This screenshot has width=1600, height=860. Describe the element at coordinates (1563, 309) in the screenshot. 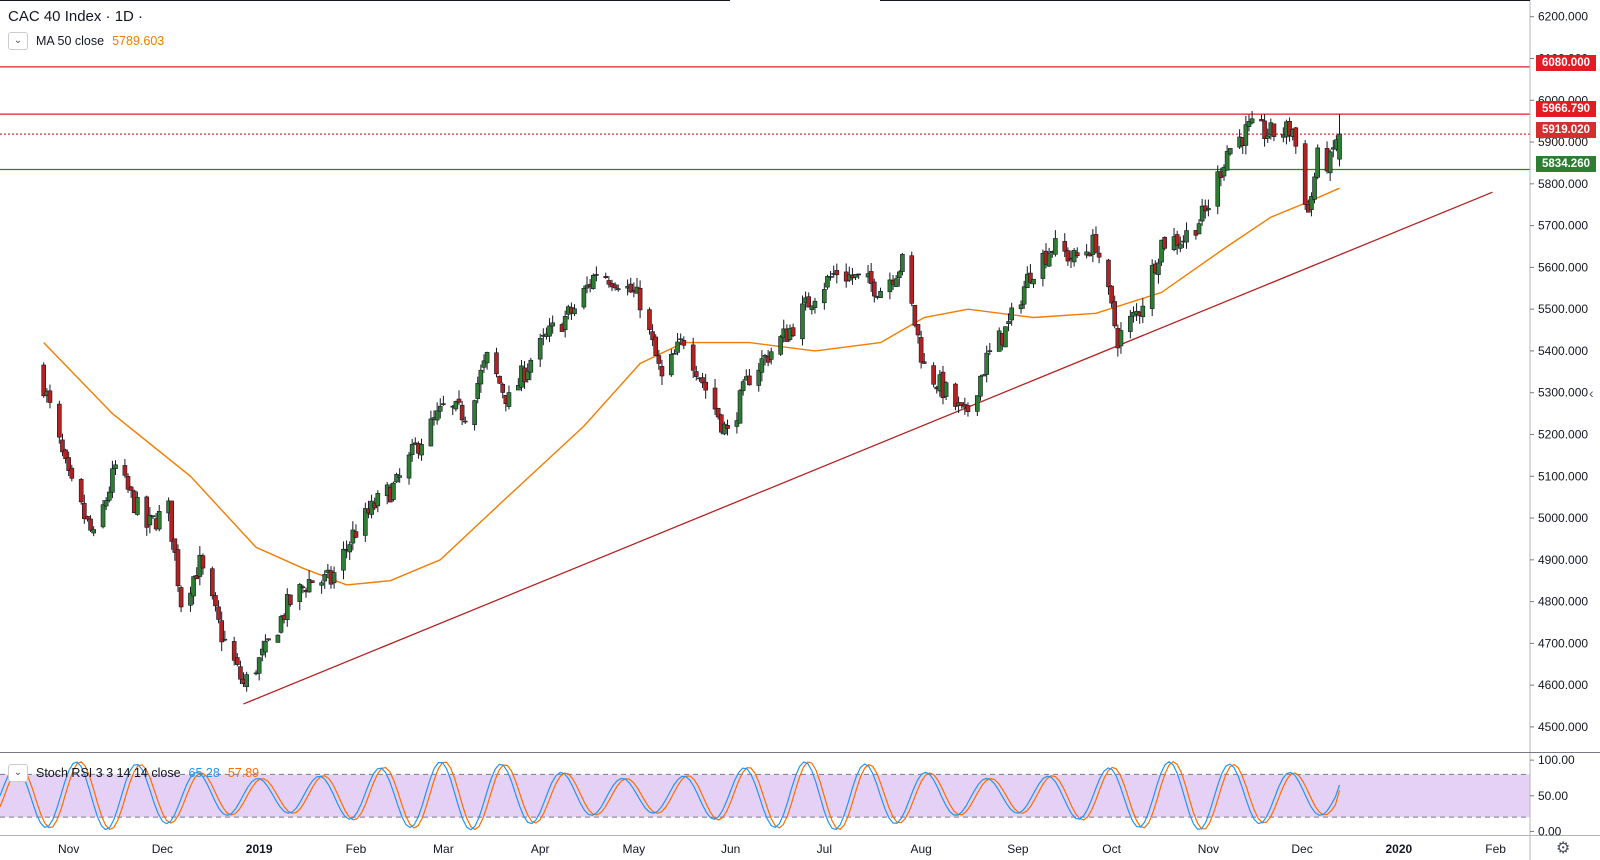

I see `price-tick-label: 5500.000` at that location.